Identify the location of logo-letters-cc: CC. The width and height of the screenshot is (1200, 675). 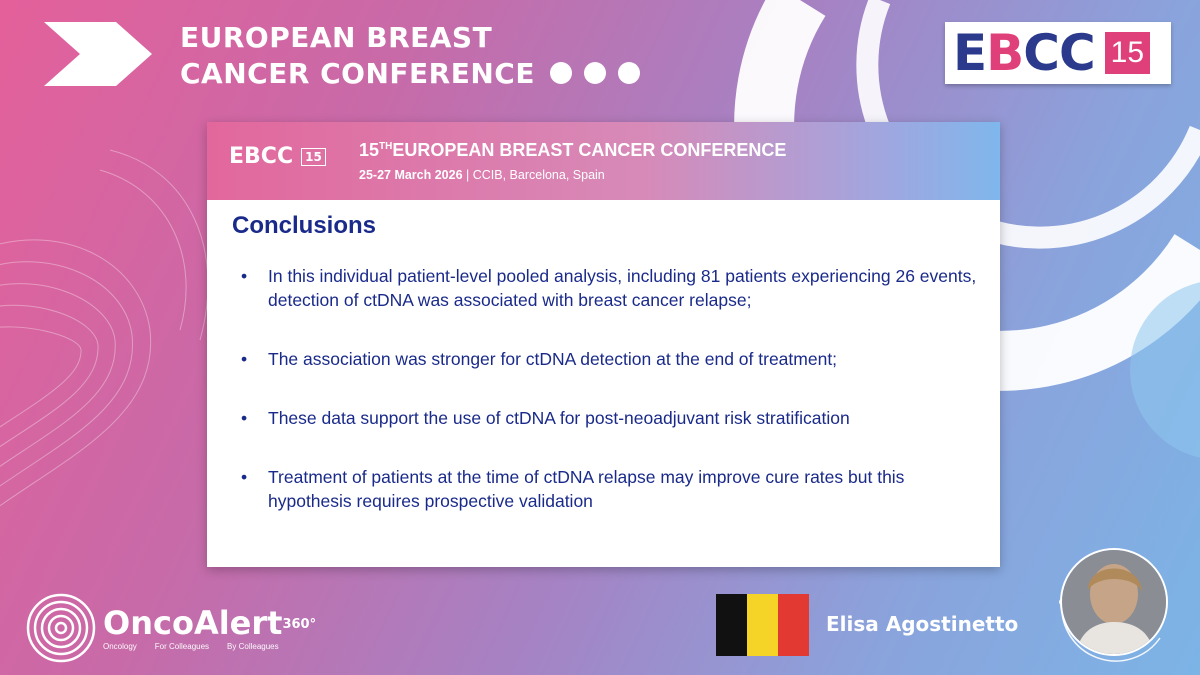
(1059, 53).